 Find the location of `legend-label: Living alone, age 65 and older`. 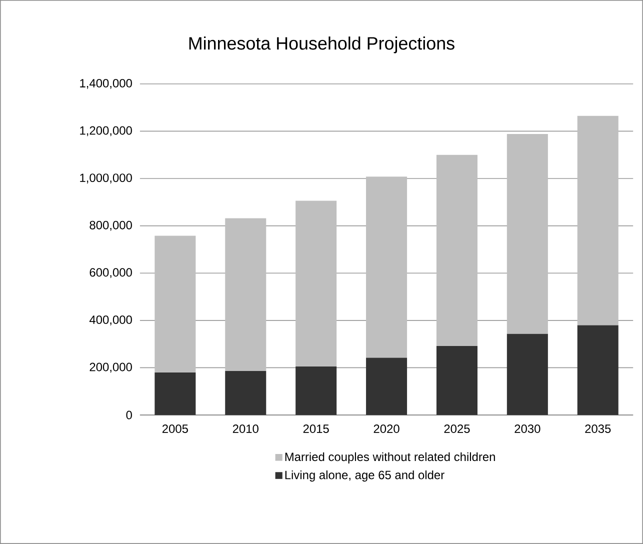

legend-label: Living alone, age 65 and older is located at coordinates (364, 476).